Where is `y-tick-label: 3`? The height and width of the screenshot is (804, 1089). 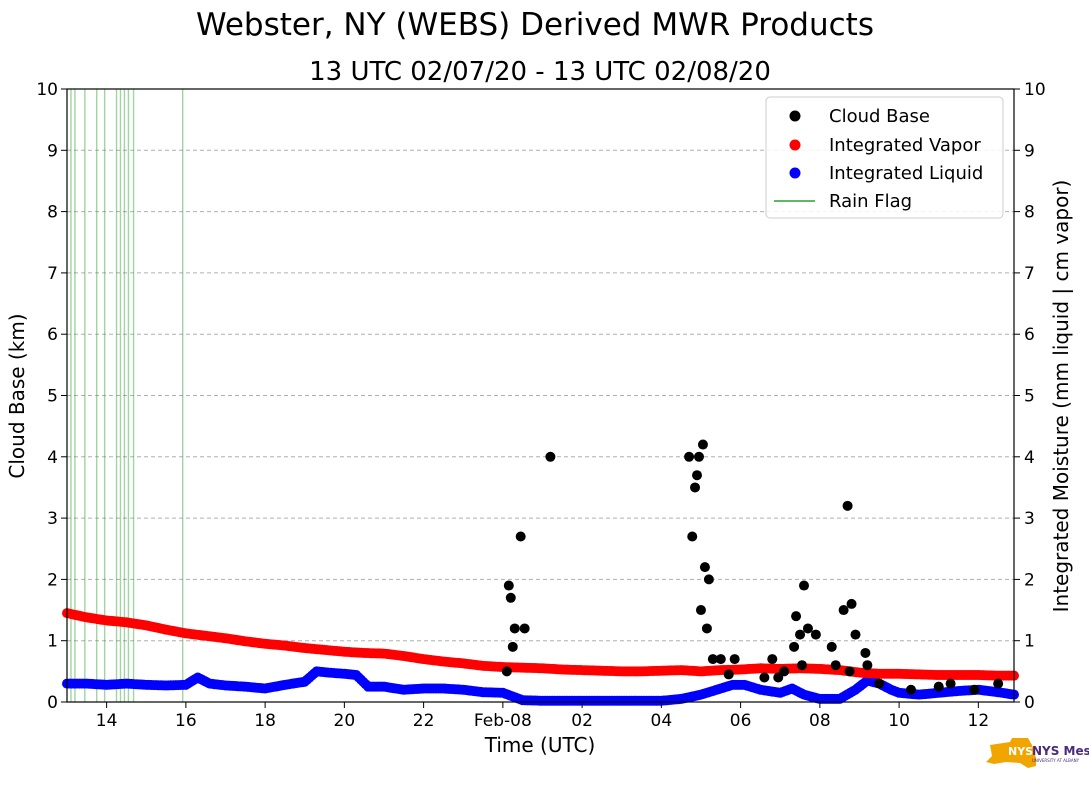
y-tick-label: 3 is located at coordinates (52, 519).